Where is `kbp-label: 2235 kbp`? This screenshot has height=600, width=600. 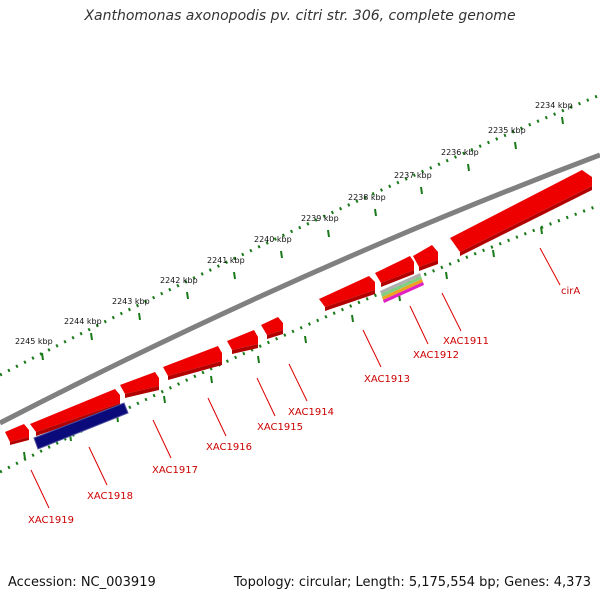
kbp-label: 2235 kbp is located at coordinates (507, 130).